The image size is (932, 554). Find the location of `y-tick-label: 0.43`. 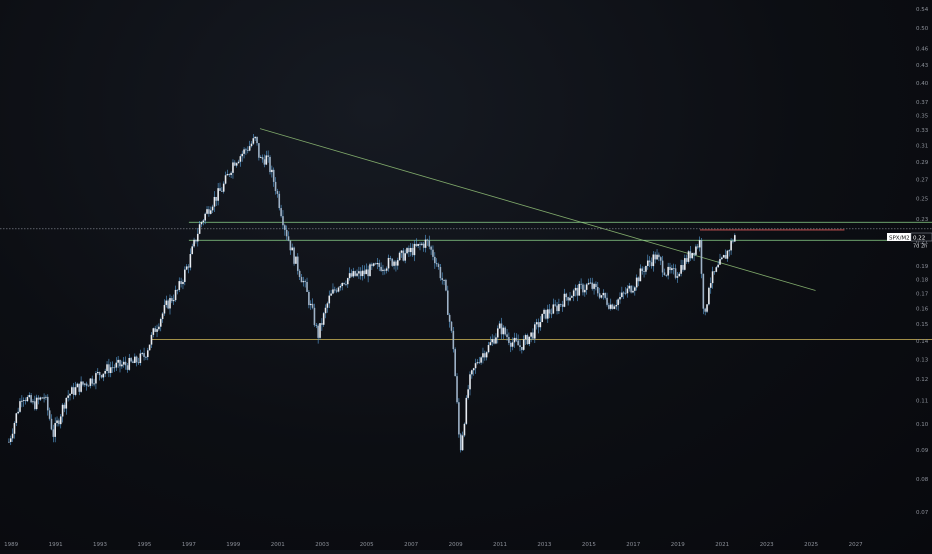

y-tick-label: 0.43 is located at coordinates (922, 66).